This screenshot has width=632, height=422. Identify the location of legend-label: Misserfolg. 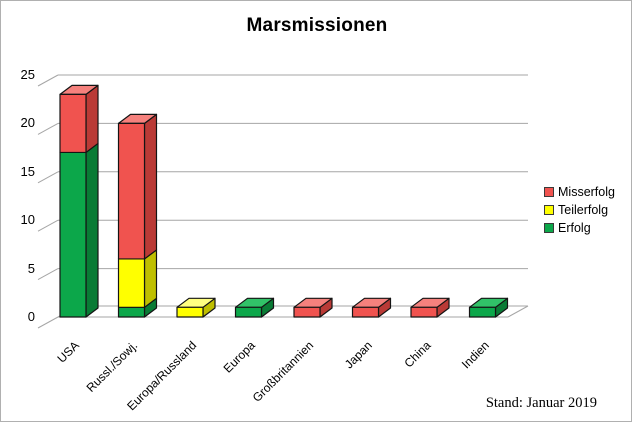
(586, 192).